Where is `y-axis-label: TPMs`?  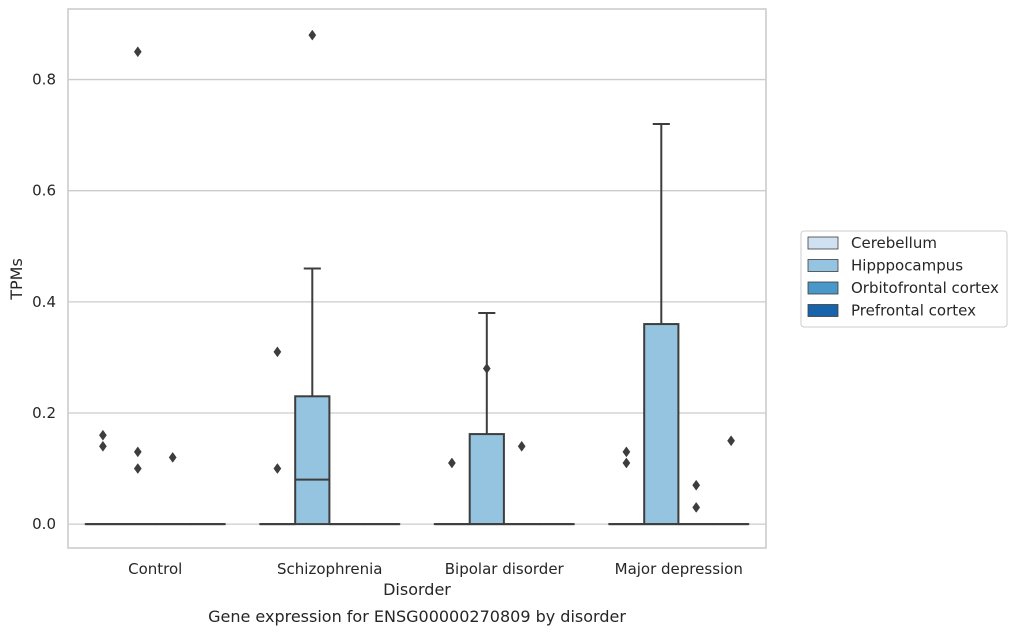 y-axis-label: TPMs is located at coordinates (16, 279).